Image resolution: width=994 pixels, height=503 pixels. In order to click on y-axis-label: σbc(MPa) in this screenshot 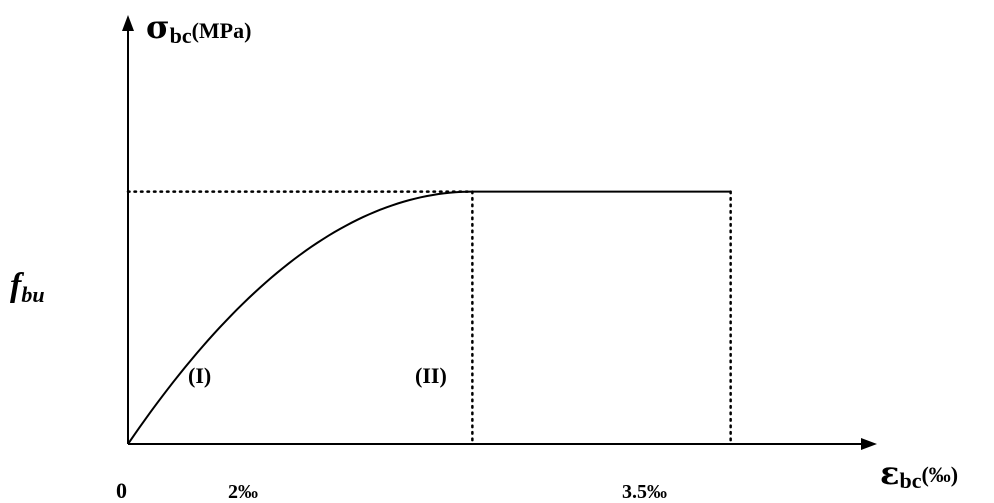, I will do `click(198, 28)`.